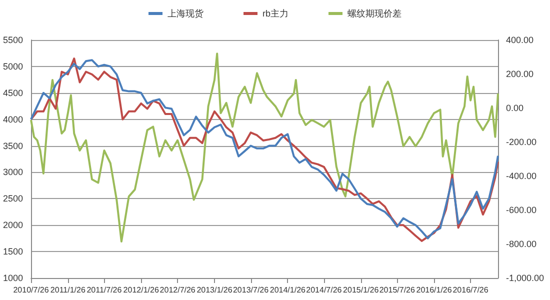 The image size is (550, 300). Describe the element at coordinates (13, 93) in the screenshot. I see `y-tick-label: 4500` at that location.